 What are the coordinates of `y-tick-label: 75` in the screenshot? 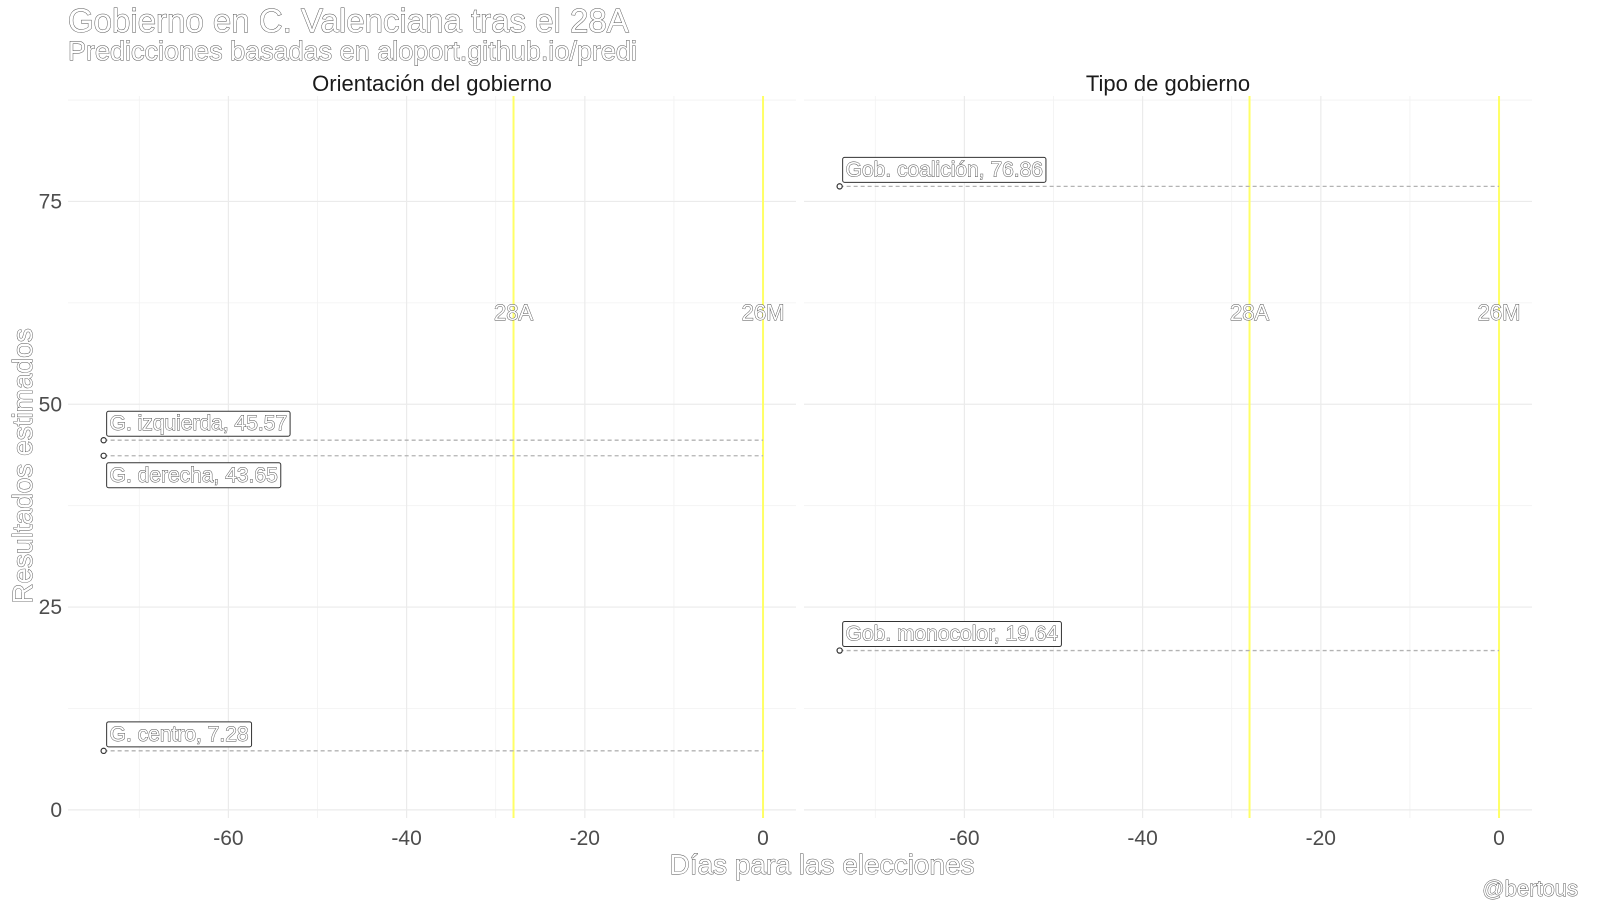 It's located at (50, 201).